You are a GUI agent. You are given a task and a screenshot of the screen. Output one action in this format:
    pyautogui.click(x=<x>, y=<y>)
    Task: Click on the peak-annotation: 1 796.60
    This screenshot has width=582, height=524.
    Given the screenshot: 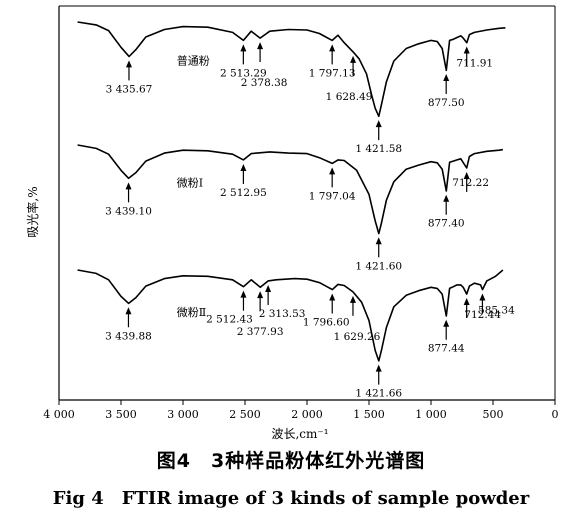 What is the action you would take?
    pyautogui.click(x=326, y=311)
    